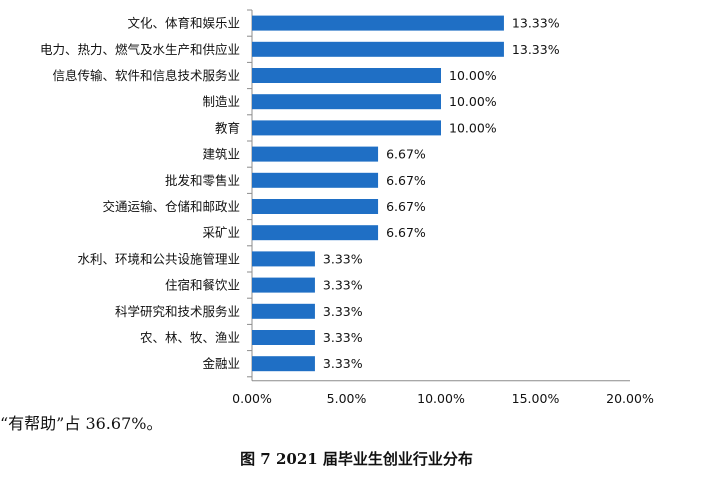 The width and height of the screenshot is (713, 478). What do you see at coordinates (183, 23) in the screenshot?
I see `category-label: 文化、体育和娱乐业` at bounding box center [183, 23].